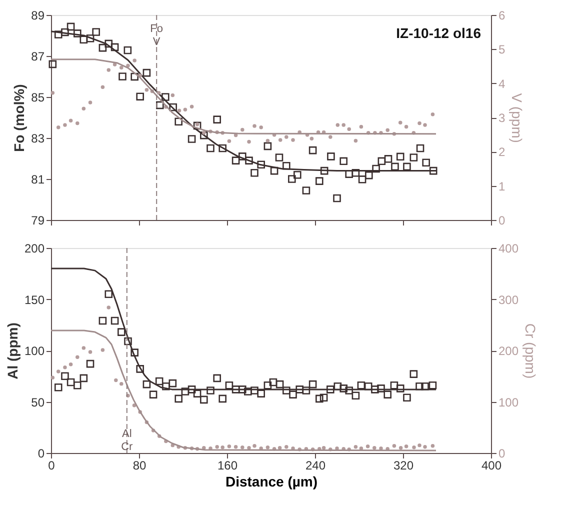 The height and width of the screenshot is (518, 575). What do you see at coordinates (38, 139) in the screenshot?
I see `y-tick-label: 83` at bounding box center [38, 139].